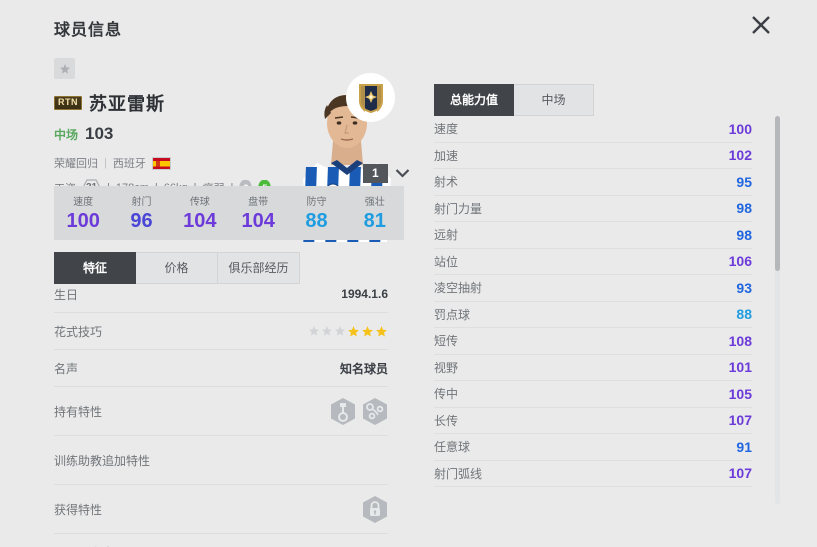  I want to click on attribute-label: 射门弧线, so click(458, 473).